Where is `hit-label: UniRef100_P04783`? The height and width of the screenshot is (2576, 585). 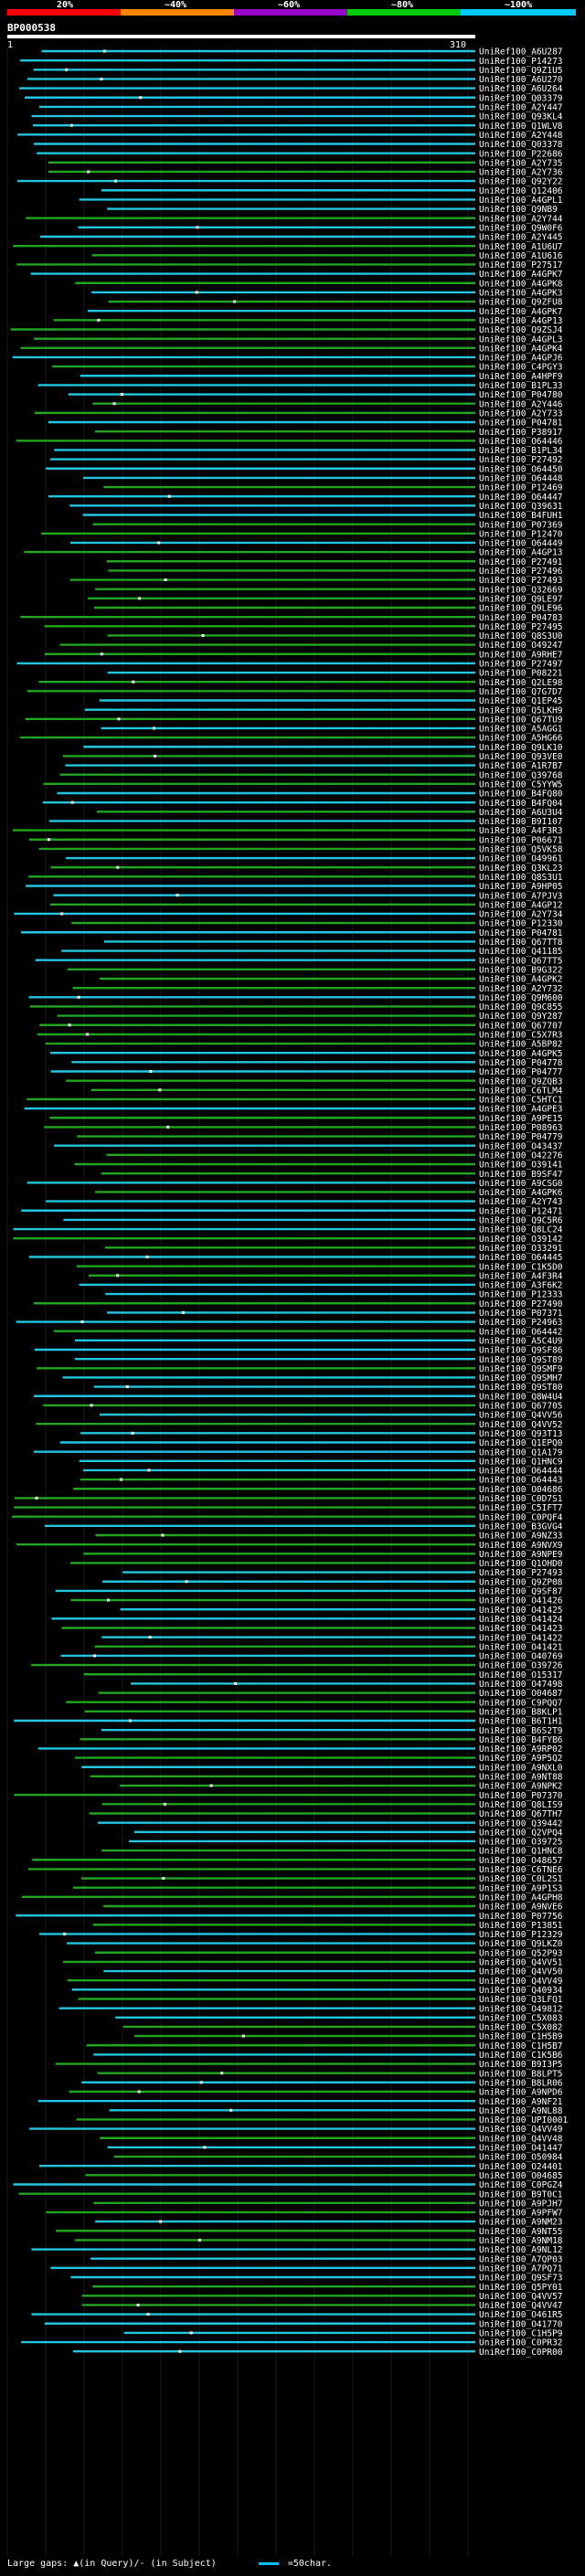 hit-label: UniRef100_P04783 is located at coordinates (521, 618).